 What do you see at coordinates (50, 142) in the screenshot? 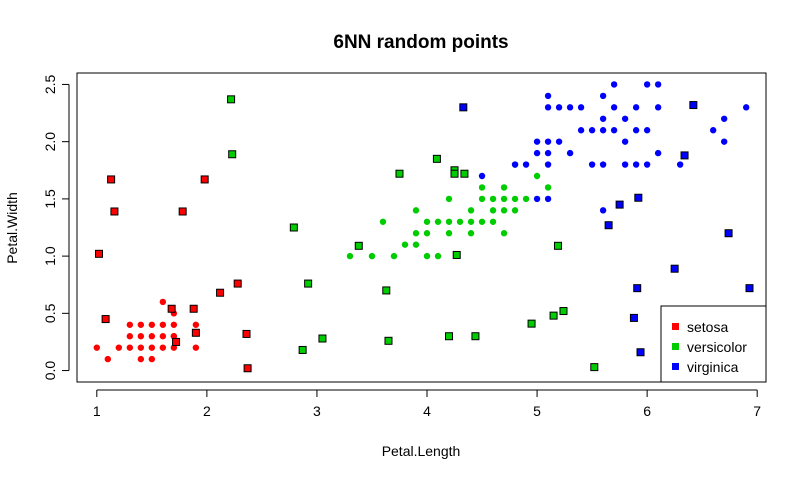
I see `y-tick-label: 2.0` at bounding box center [50, 142].